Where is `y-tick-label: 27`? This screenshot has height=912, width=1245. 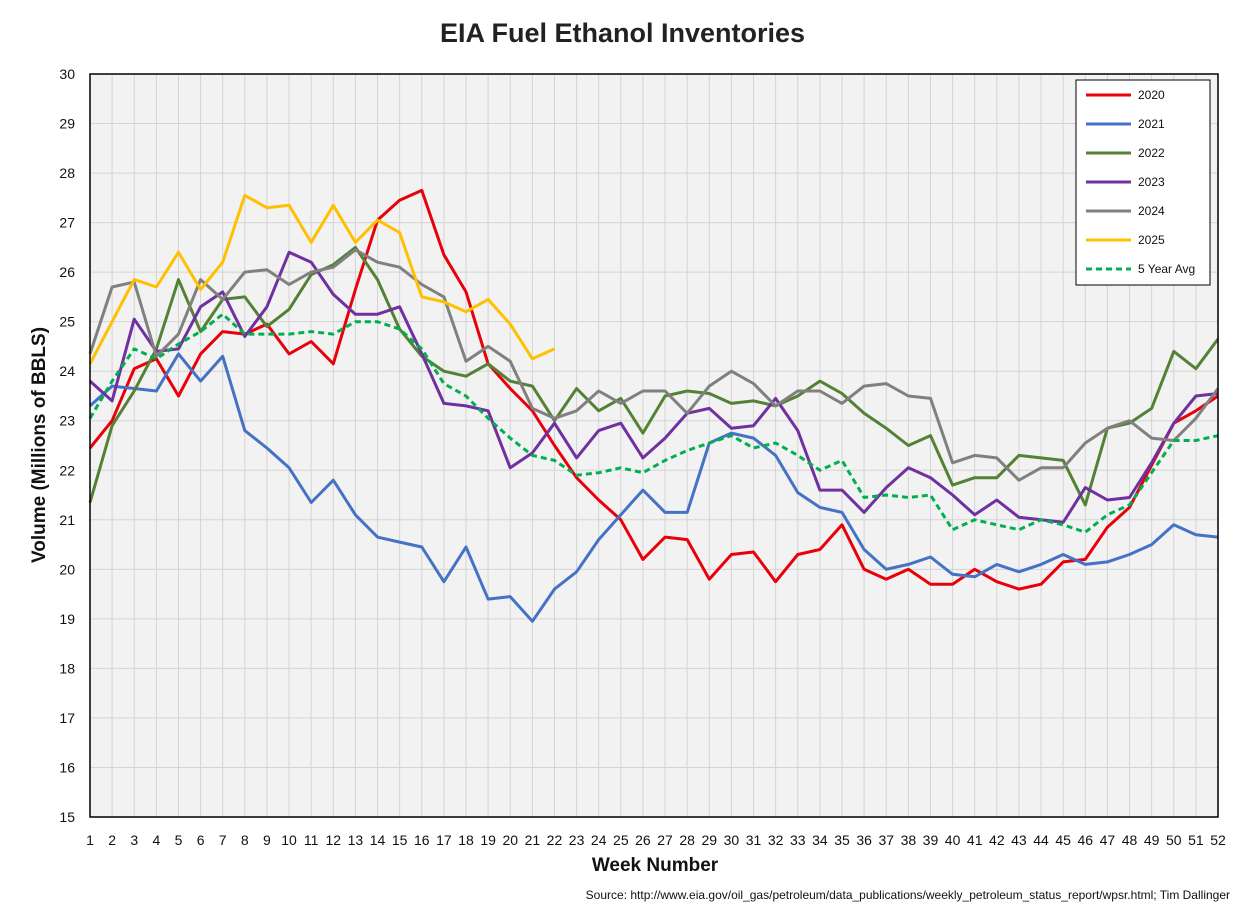
y-tick-label: 27 is located at coordinates (67, 223).